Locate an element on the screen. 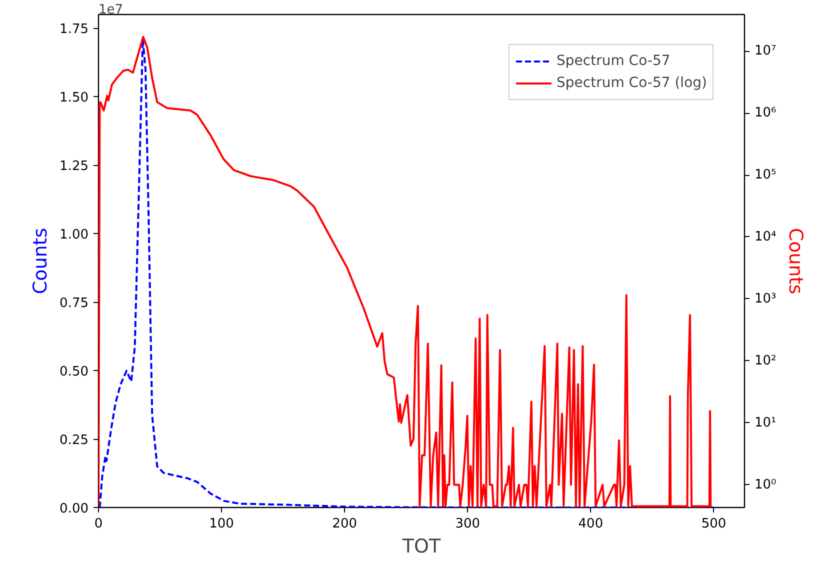 This screenshot has height=570, width=814. y2-tick-label: 10⁶ is located at coordinates (765, 113).